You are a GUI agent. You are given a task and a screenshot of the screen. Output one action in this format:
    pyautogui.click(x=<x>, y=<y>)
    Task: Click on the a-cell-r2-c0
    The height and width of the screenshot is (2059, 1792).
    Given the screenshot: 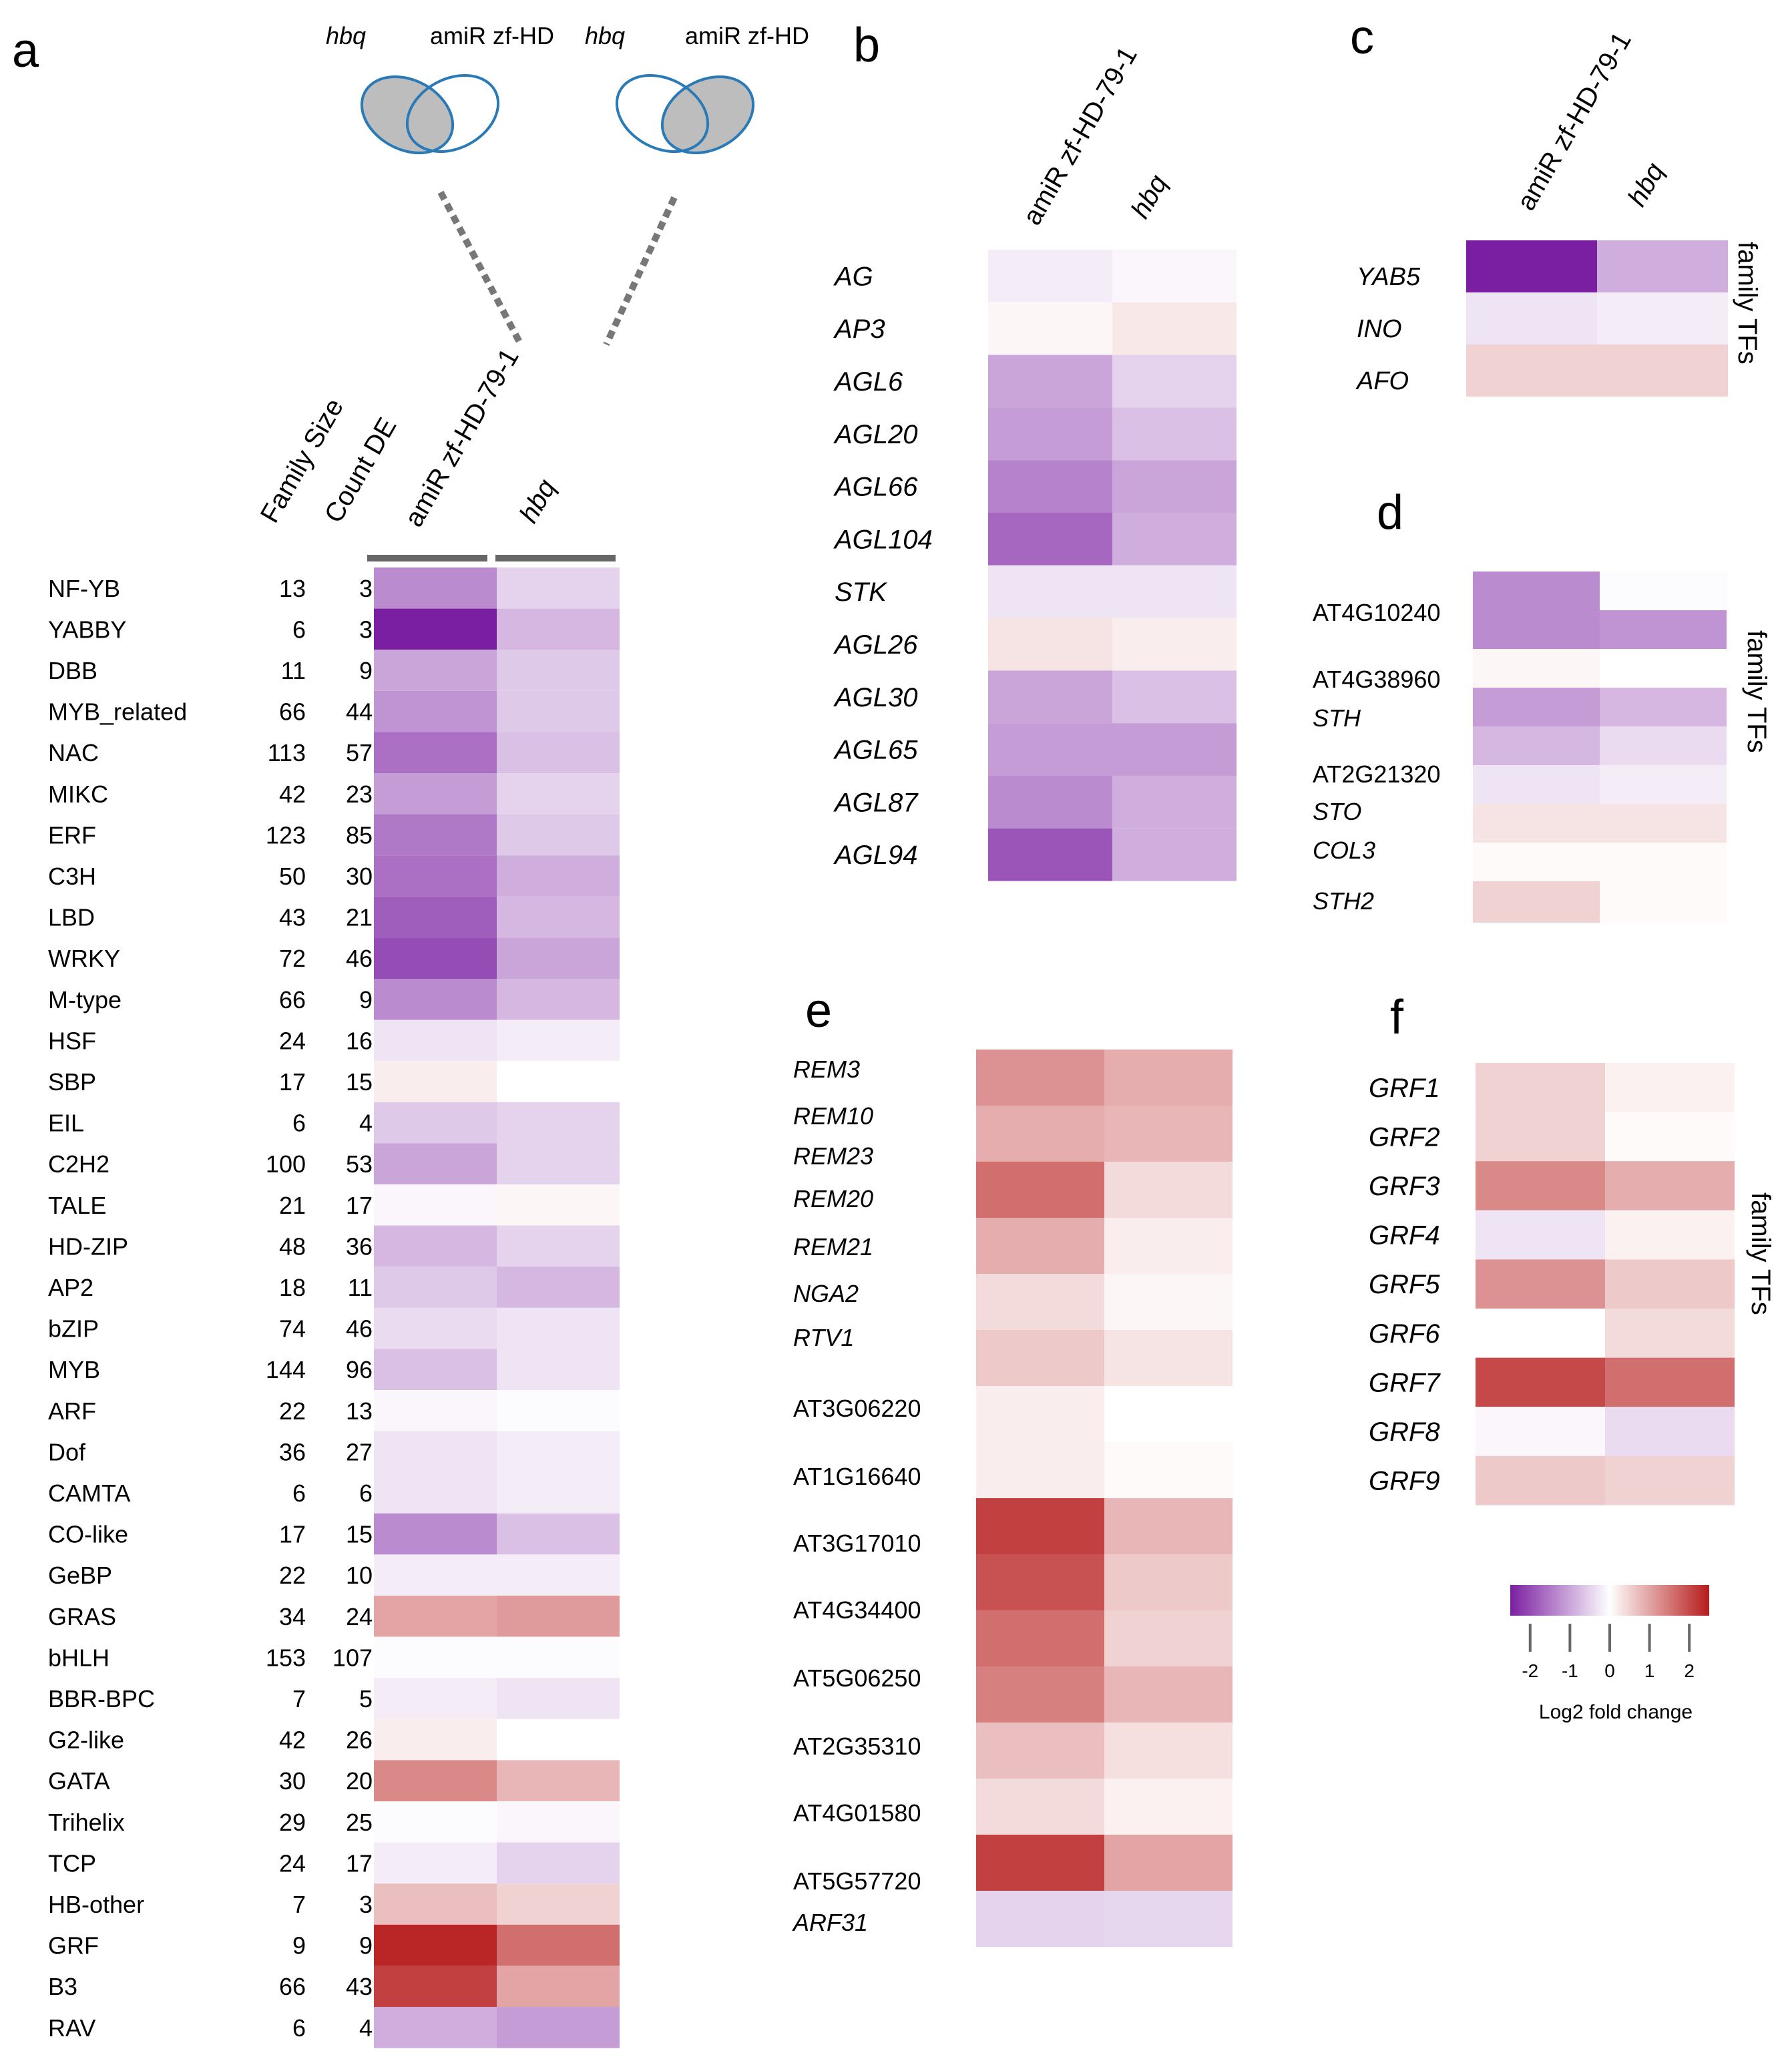 What is the action you would take?
    pyautogui.click(x=436, y=670)
    